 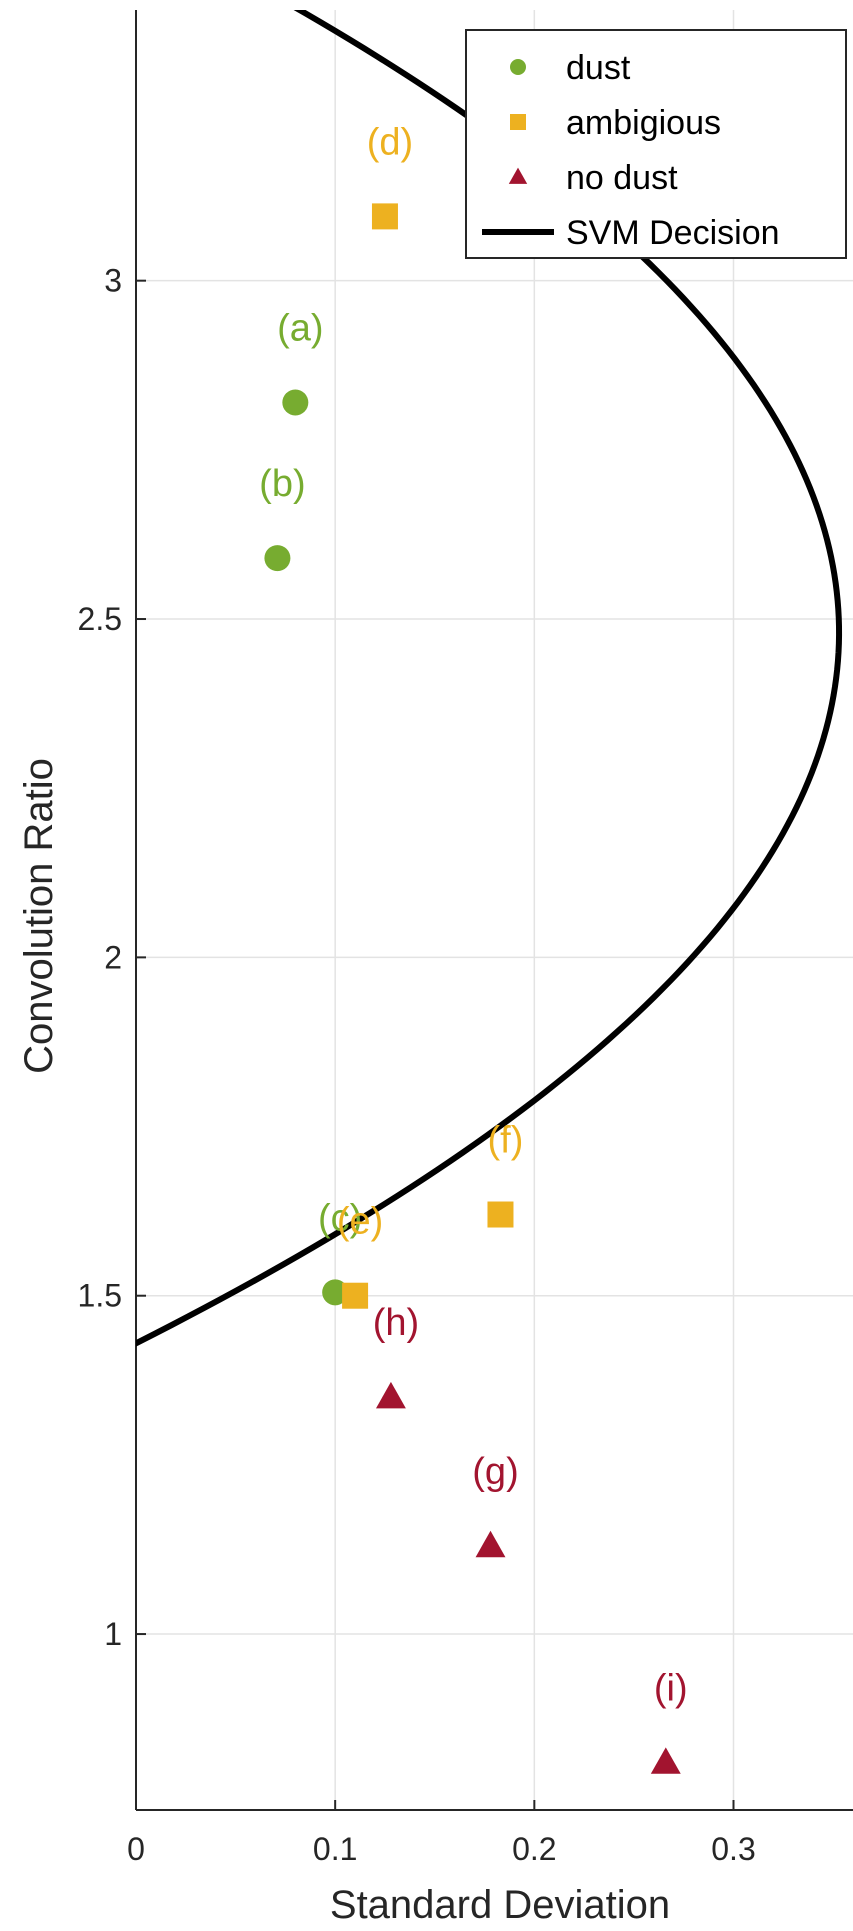 What do you see at coordinates (100, 619) in the screenshot?
I see `y-tick-label: 2.5` at bounding box center [100, 619].